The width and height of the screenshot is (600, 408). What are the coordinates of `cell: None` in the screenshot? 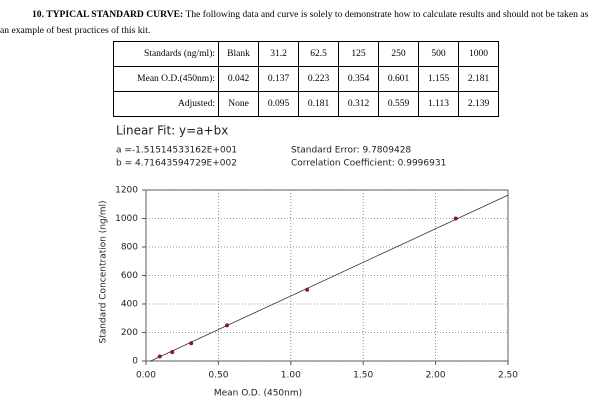 It's located at (238, 104).